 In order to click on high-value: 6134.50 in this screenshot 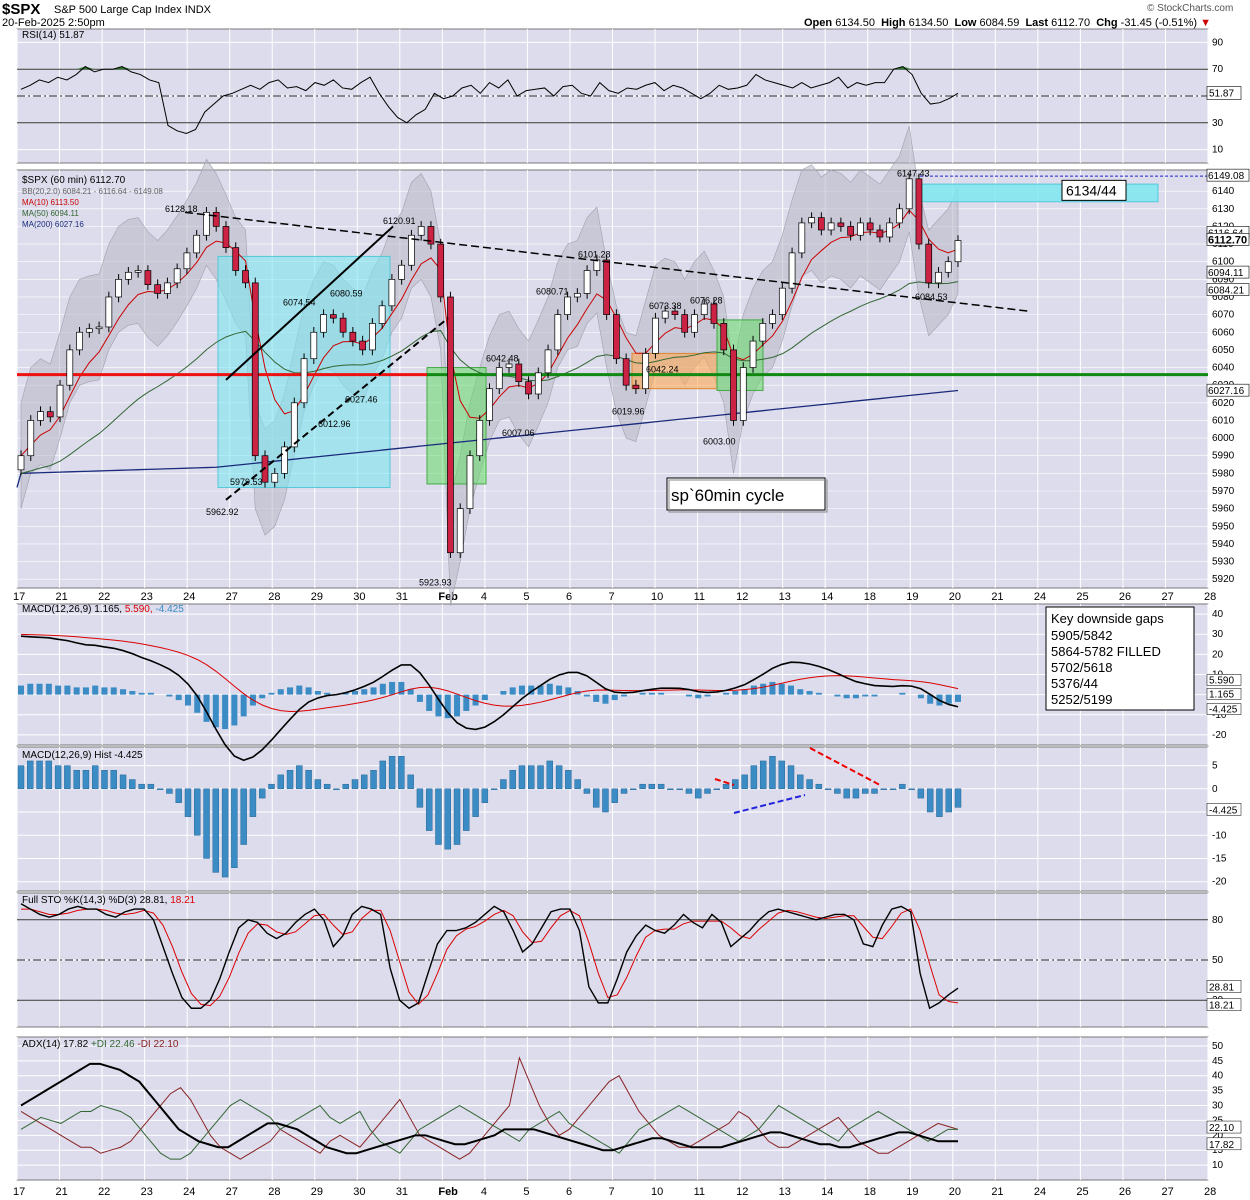, I will do `click(928, 23)`.